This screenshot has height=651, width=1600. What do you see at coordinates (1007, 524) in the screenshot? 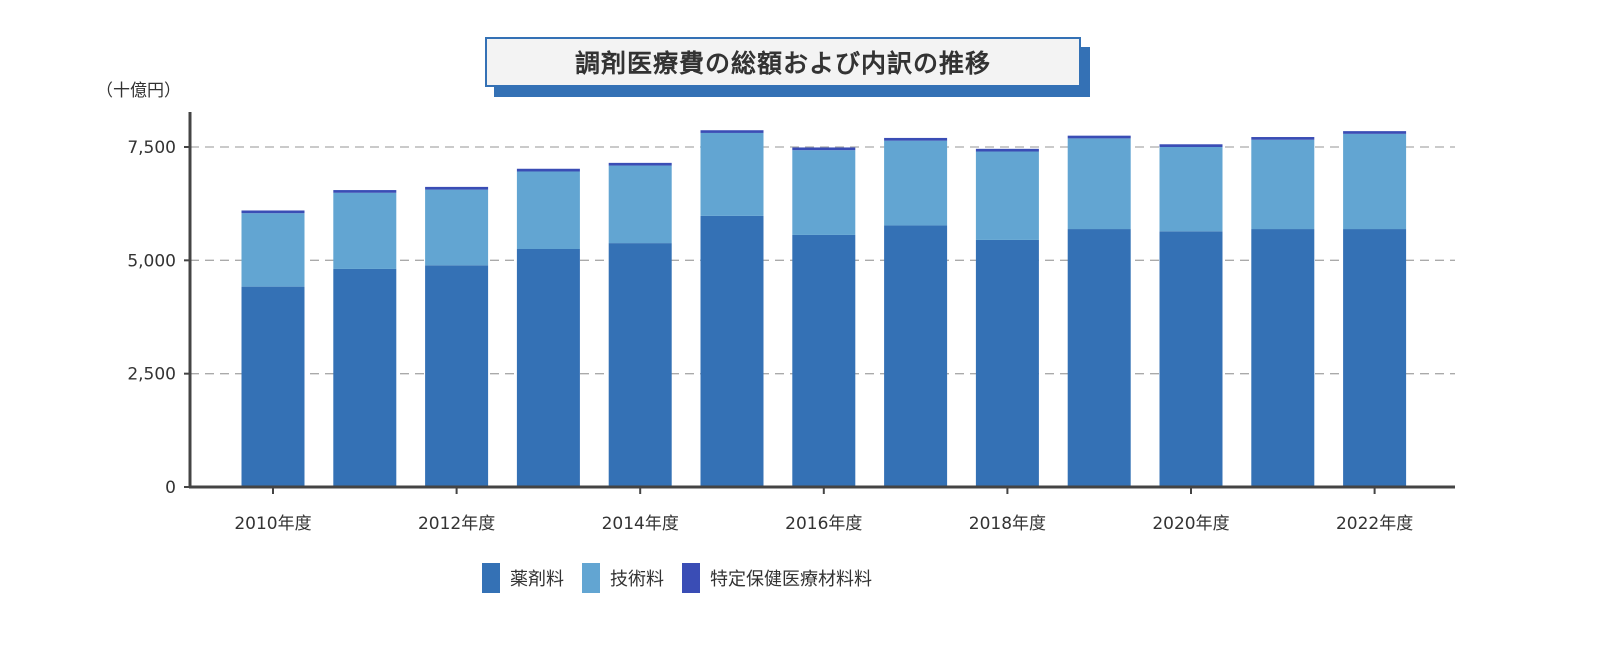
I see `x-tick-label: 2018年度` at bounding box center [1007, 524].